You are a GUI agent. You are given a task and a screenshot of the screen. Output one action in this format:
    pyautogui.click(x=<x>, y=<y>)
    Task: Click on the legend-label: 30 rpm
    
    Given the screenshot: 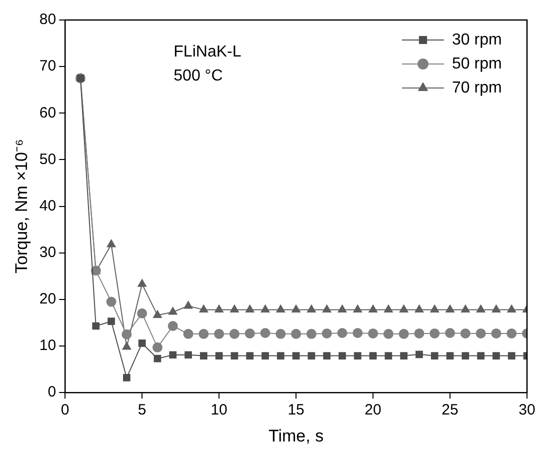 What is the action you would take?
    pyautogui.click(x=477, y=39)
    